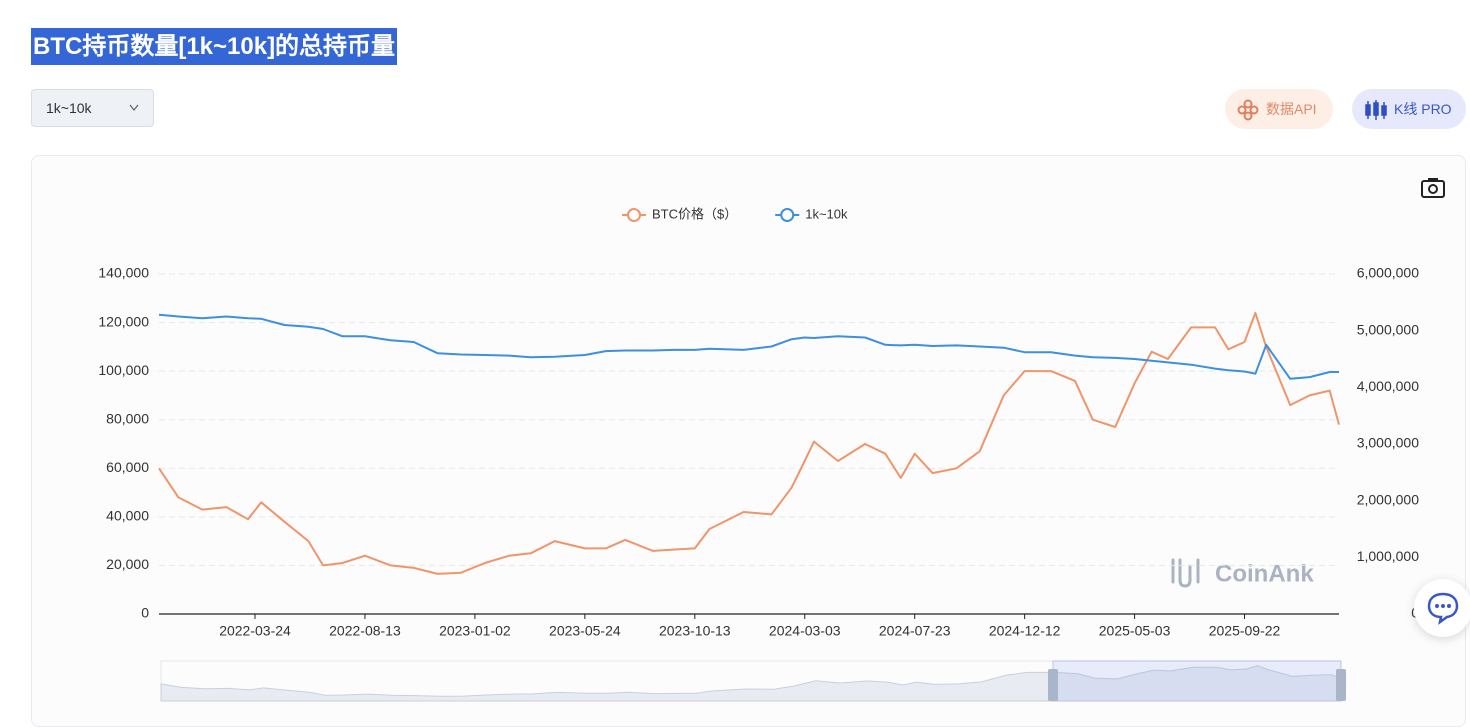 The image size is (1470, 728). I want to click on holding-range-select: 1k~10k, so click(92, 108).